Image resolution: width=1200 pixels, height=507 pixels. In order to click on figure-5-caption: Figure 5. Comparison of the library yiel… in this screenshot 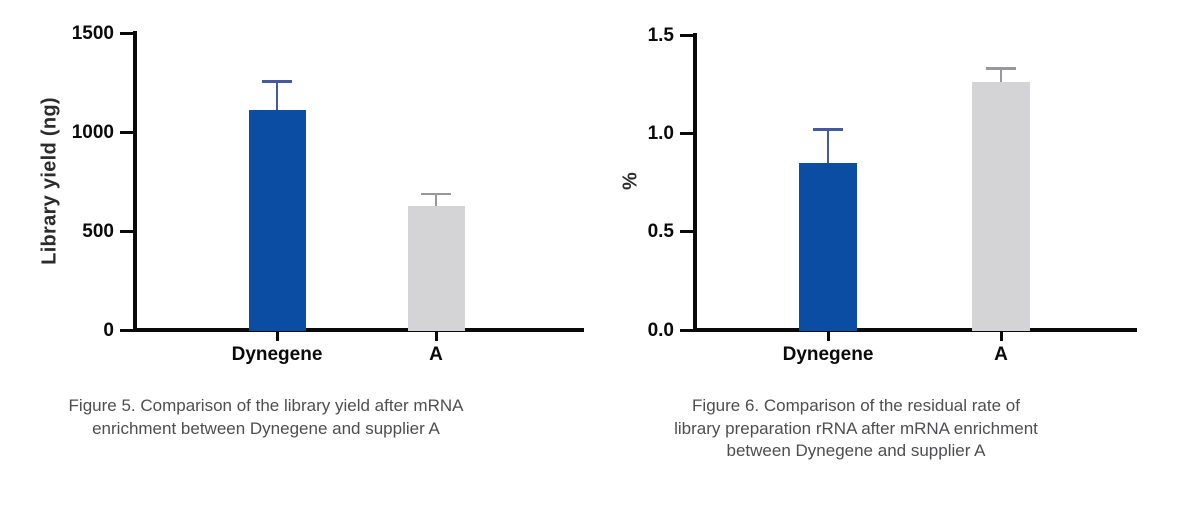, I will do `click(266, 417)`.